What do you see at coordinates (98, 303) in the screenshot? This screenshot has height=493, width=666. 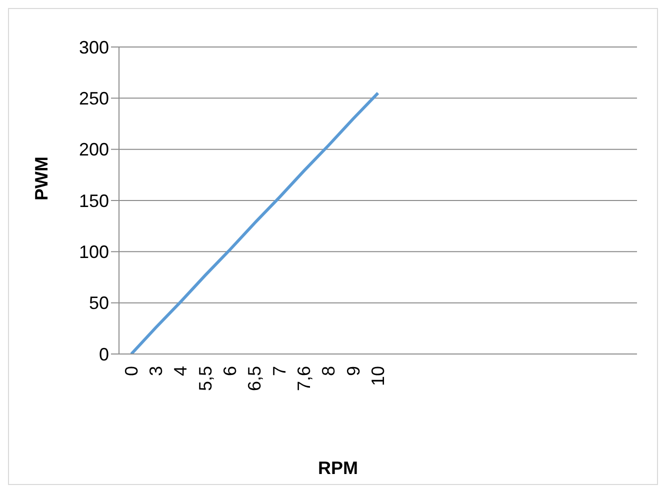 I see `y-tick-label: 50` at bounding box center [98, 303].